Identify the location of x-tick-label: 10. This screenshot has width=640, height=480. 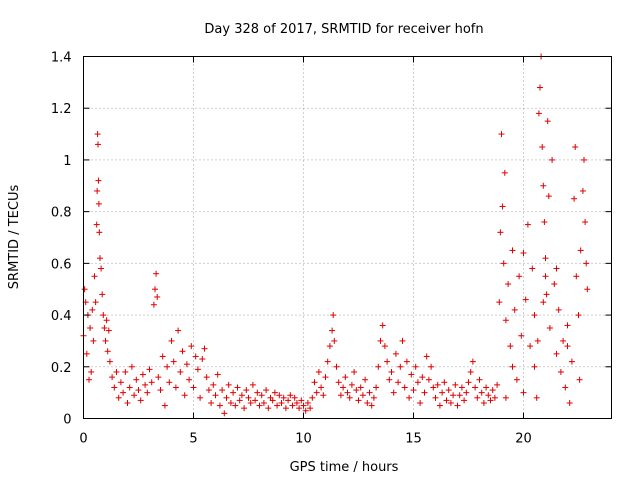
(303, 439).